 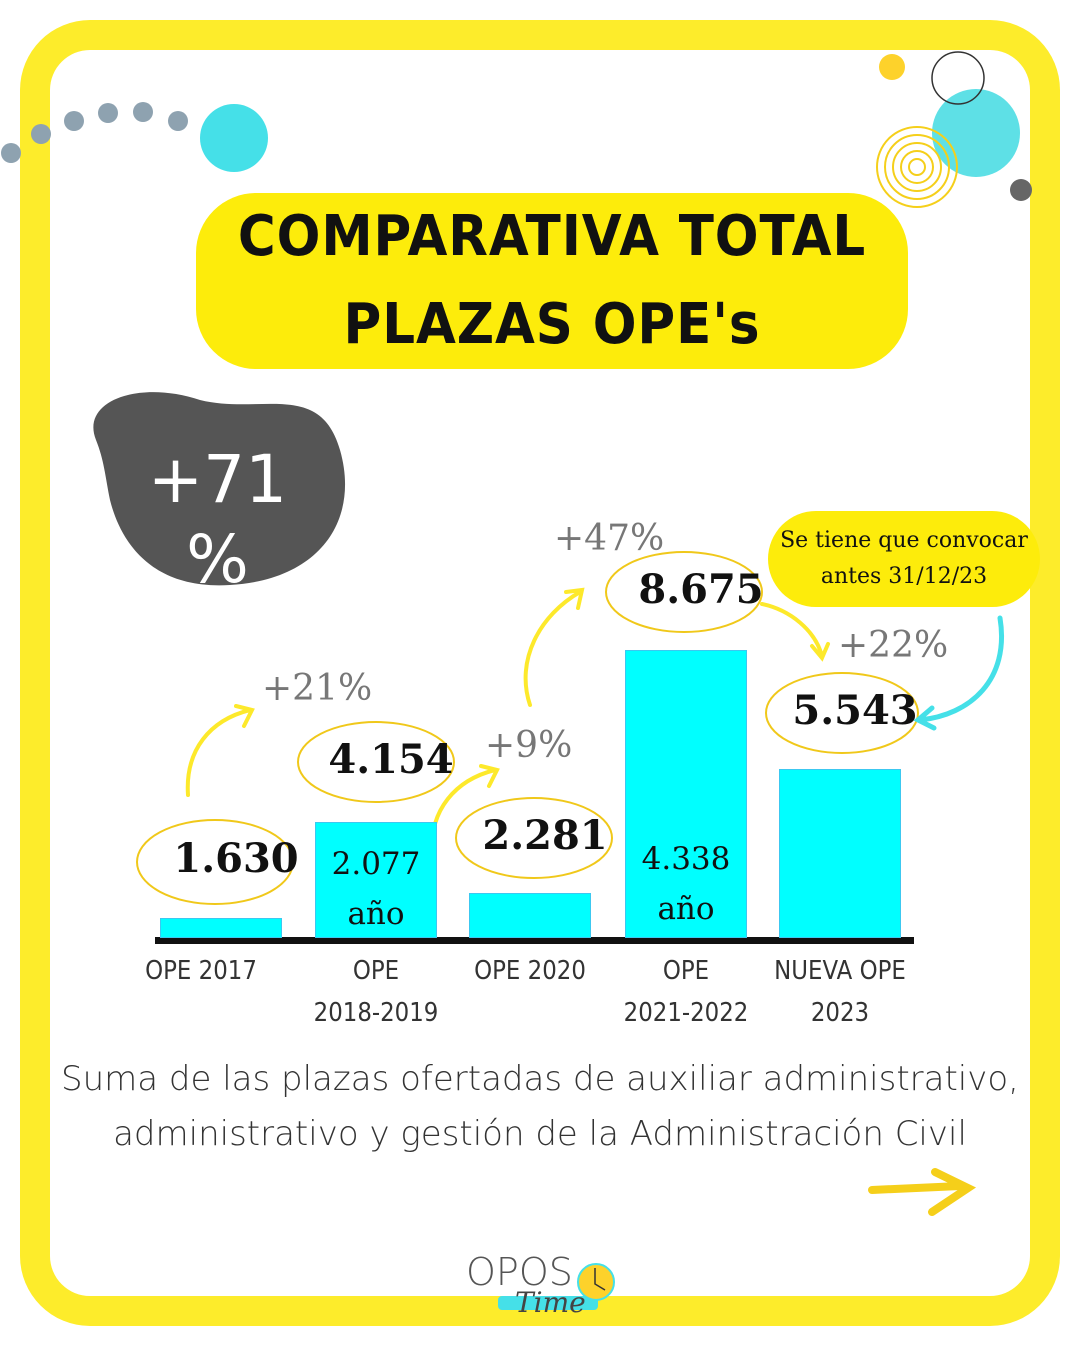 I want to click on value-label: 4.154, so click(x=391, y=759).